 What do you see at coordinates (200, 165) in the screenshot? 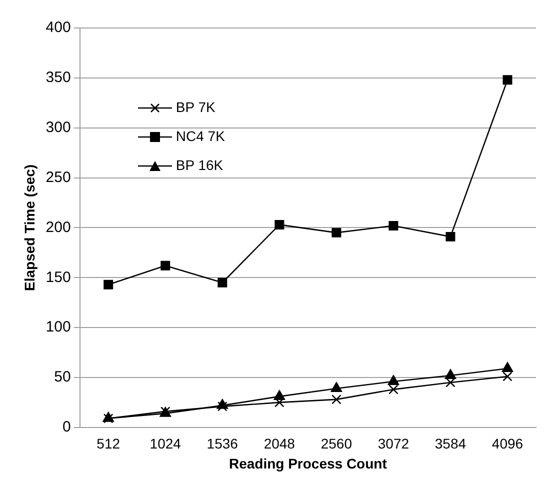
I see `legend-label: BP 16K` at bounding box center [200, 165].